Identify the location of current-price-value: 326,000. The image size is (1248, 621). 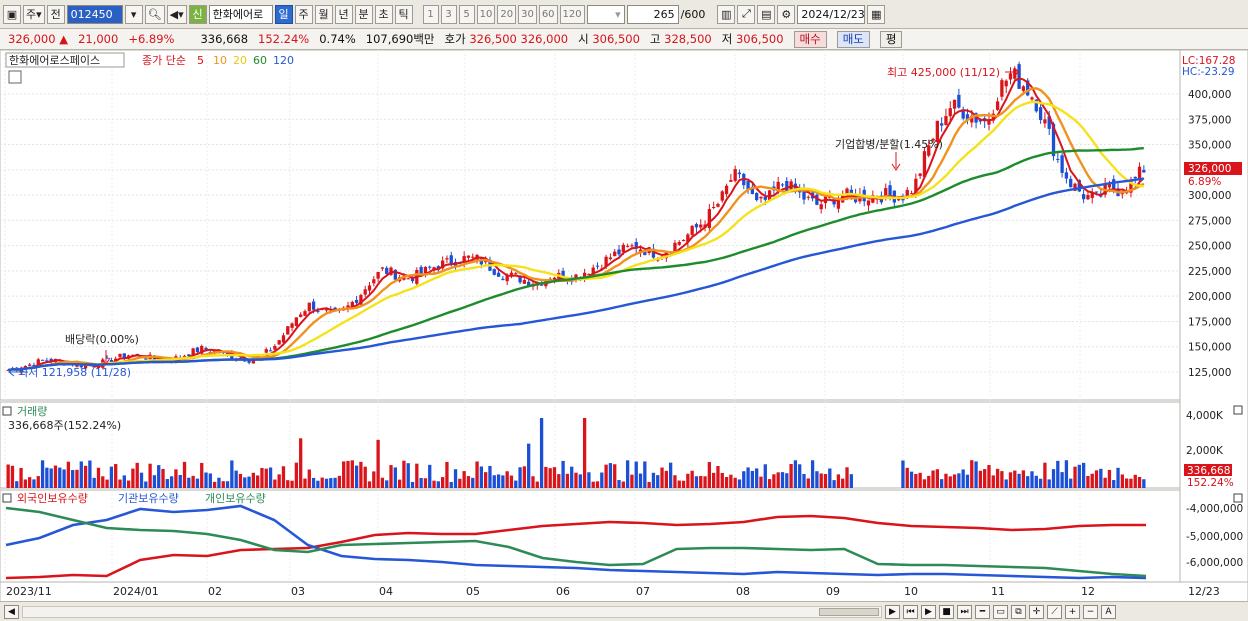
(32, 39).